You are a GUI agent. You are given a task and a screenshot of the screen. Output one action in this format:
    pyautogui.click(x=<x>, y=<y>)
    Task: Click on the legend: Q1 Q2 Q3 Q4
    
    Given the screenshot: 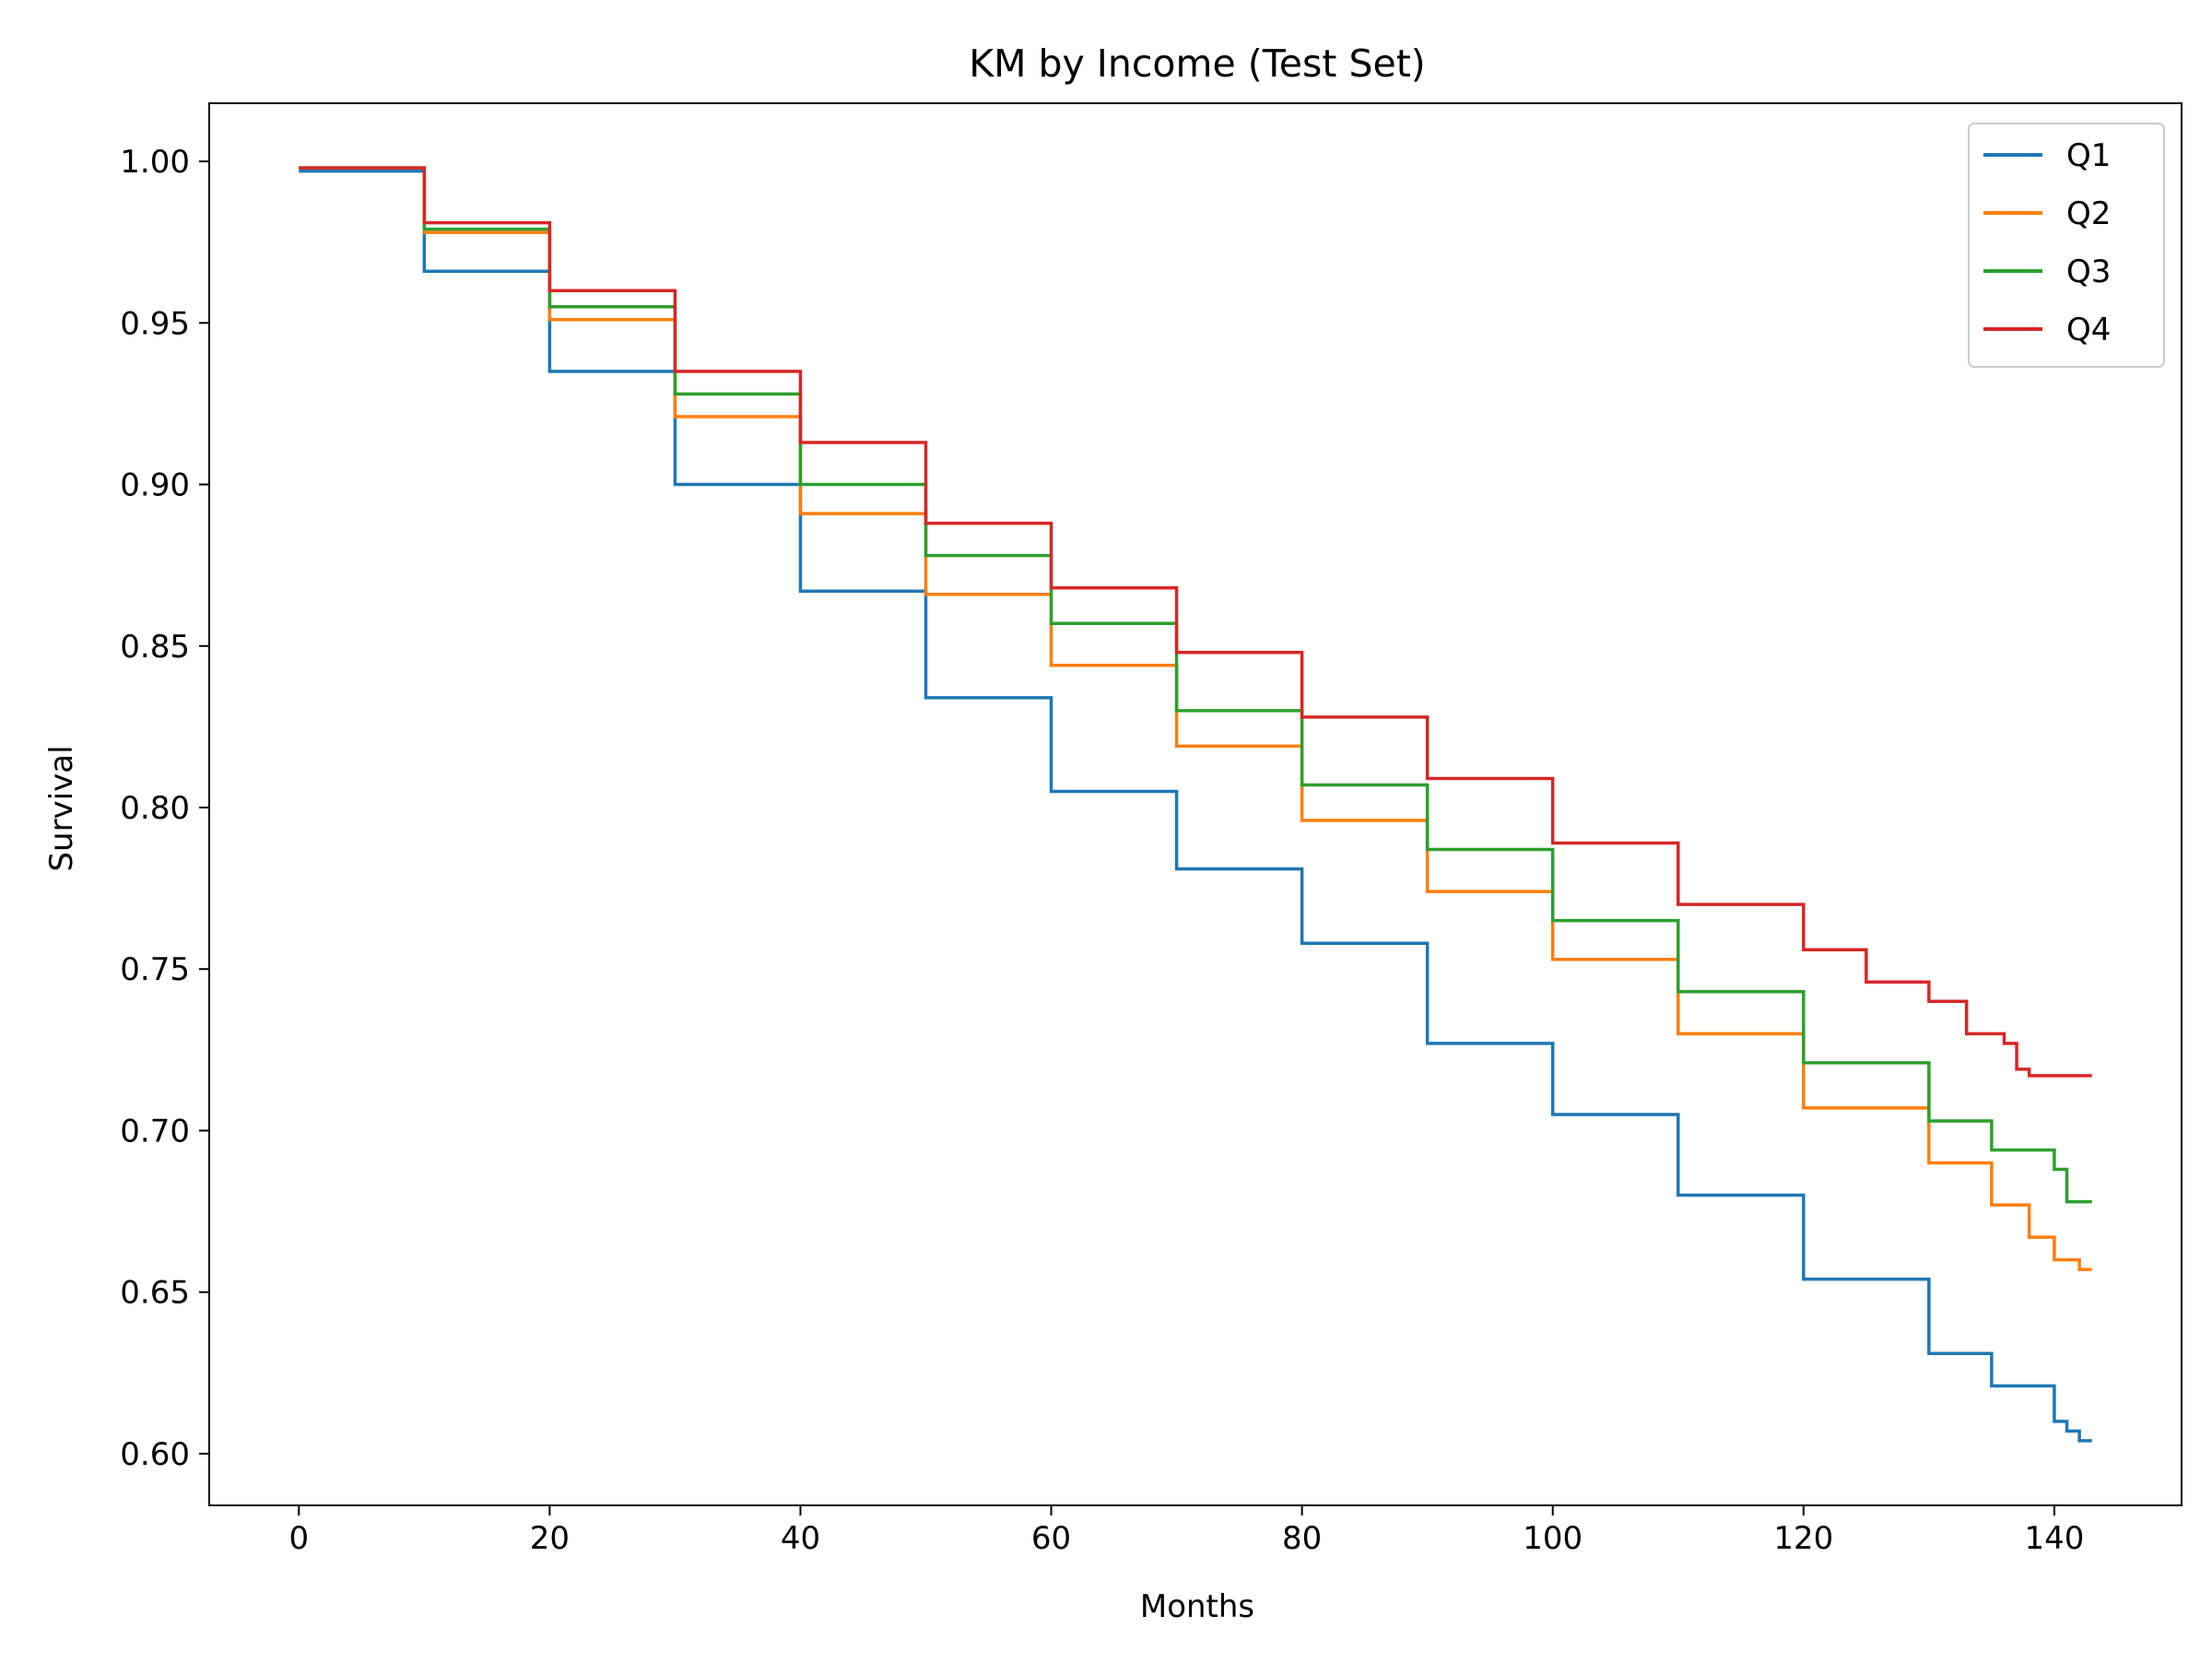 What is the action you would take?
    pyautogui.click(x=2066, y=245)
    